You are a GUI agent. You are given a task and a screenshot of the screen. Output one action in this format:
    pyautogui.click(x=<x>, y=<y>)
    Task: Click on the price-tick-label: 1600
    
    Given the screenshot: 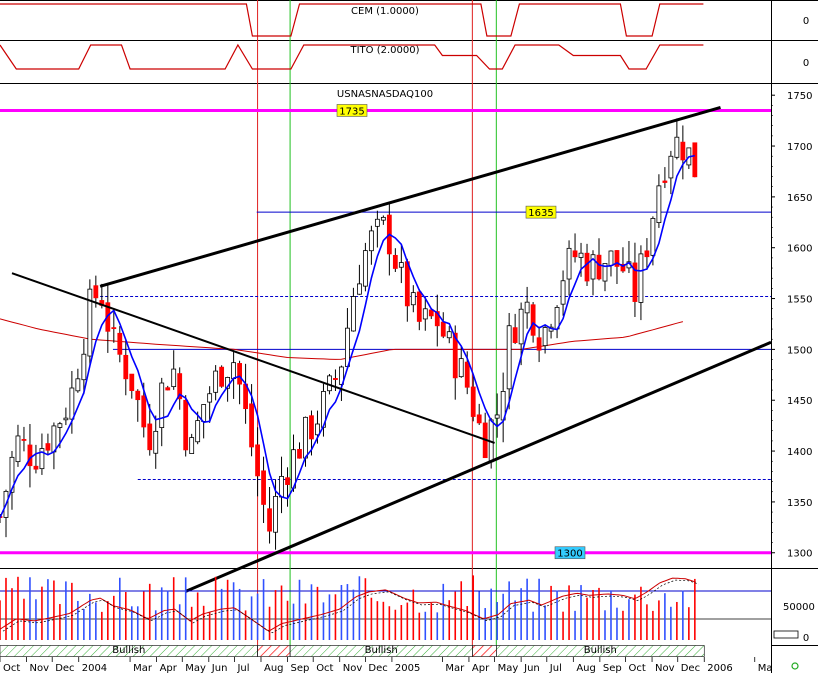 What is the action you would take?
    pyautogui.click(x=799, y=249)
    